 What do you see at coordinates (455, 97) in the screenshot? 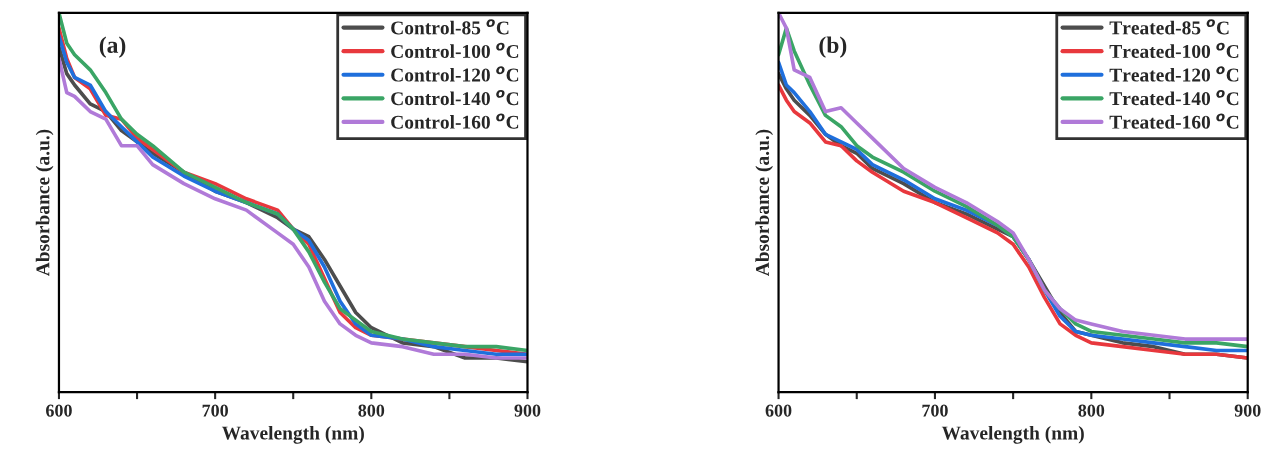
I see `legend-label: Control-140 $^{o}$C` at bounding box center [455, 97].